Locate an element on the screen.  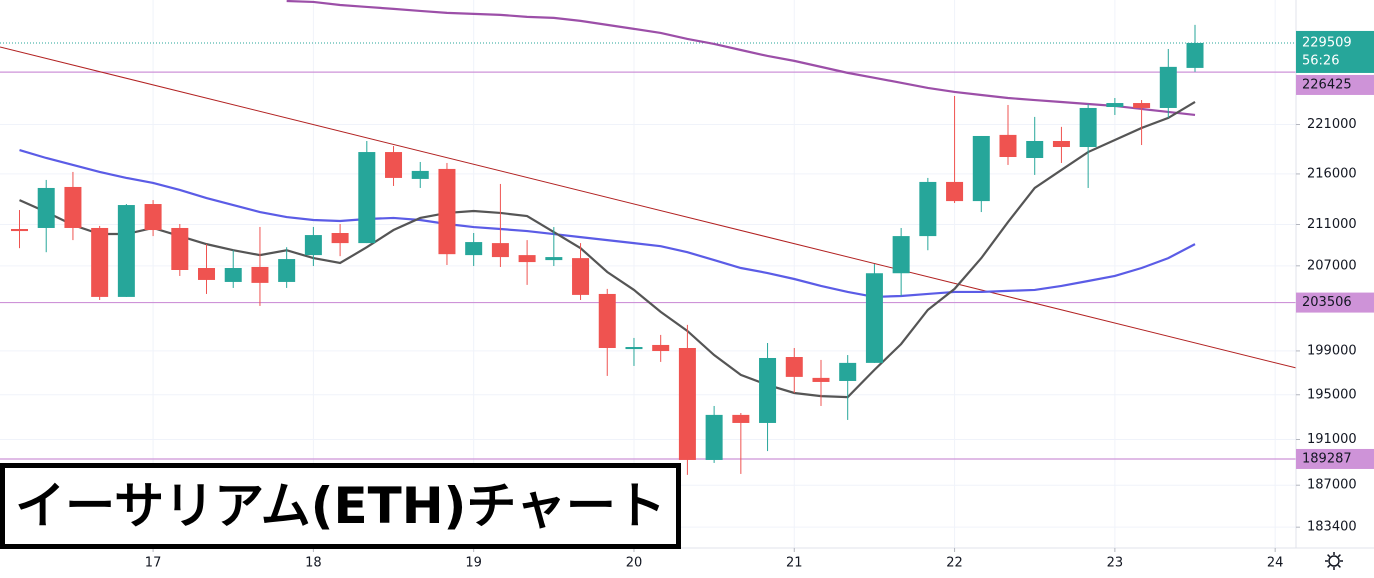
y-tick-label: 211000 is located at coordinates (1332, 224).